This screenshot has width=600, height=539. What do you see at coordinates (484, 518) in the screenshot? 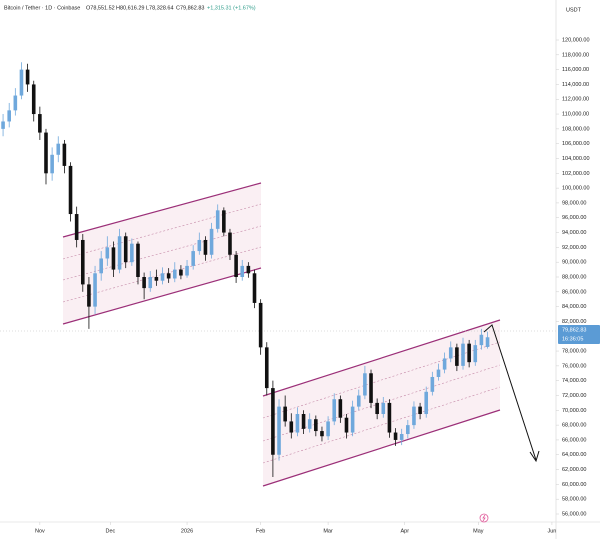
I see `alert-icon` at bounding box center [484, 518].